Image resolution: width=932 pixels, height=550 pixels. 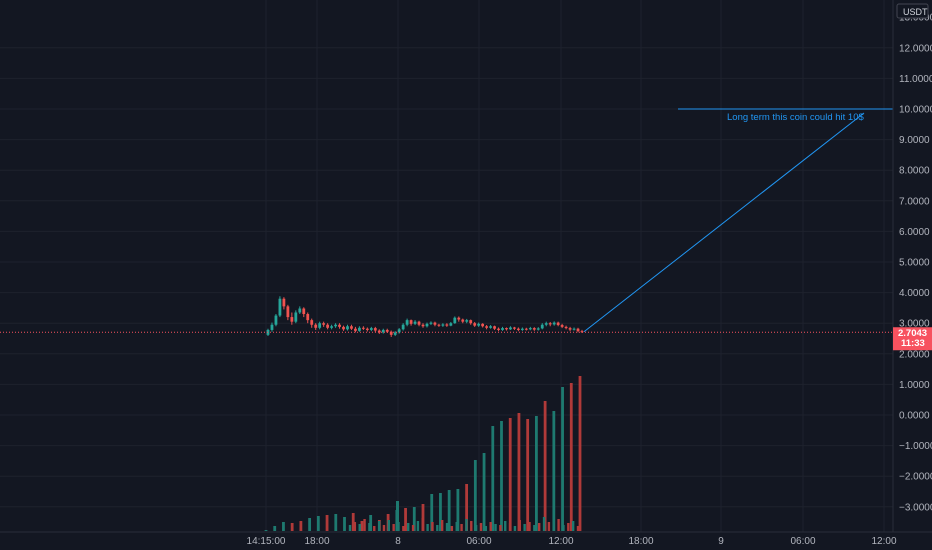 I want to click on x-tick-label: 8, so click(x=398, y=541).